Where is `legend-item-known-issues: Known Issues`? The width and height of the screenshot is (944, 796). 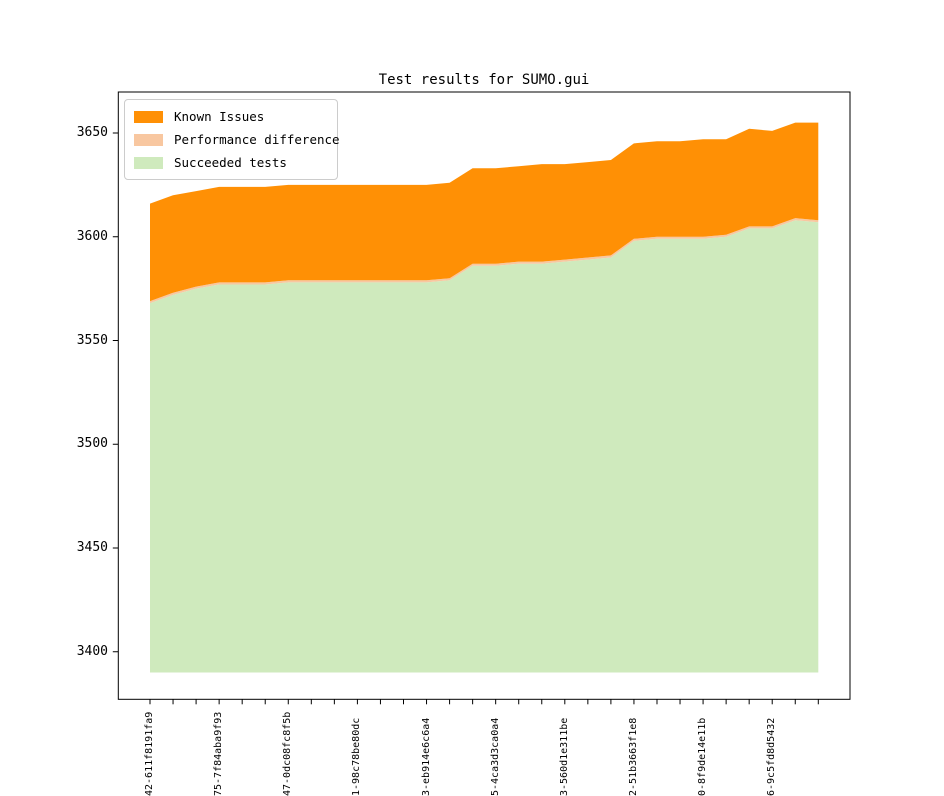
legend-item-known-issues: Known Issues is located at coordinates (235, 116).